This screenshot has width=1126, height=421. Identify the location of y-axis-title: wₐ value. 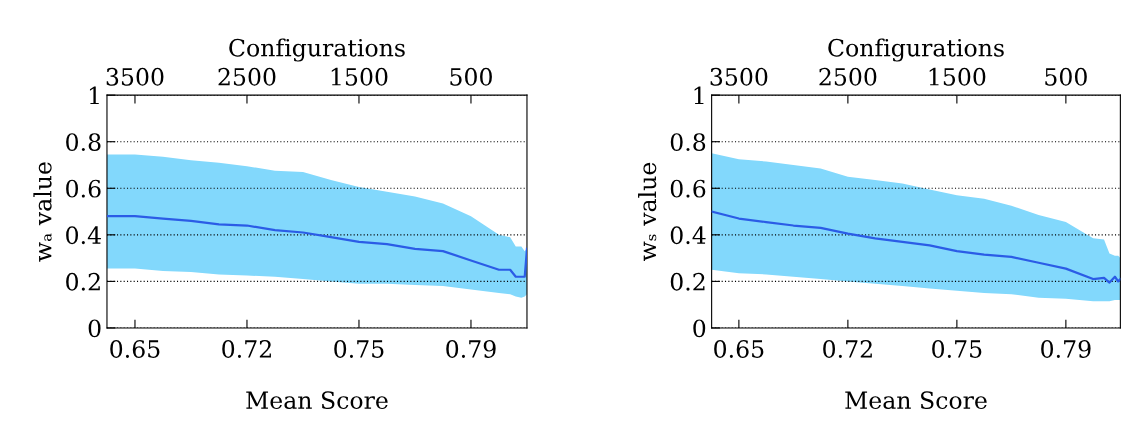
(42, 212).